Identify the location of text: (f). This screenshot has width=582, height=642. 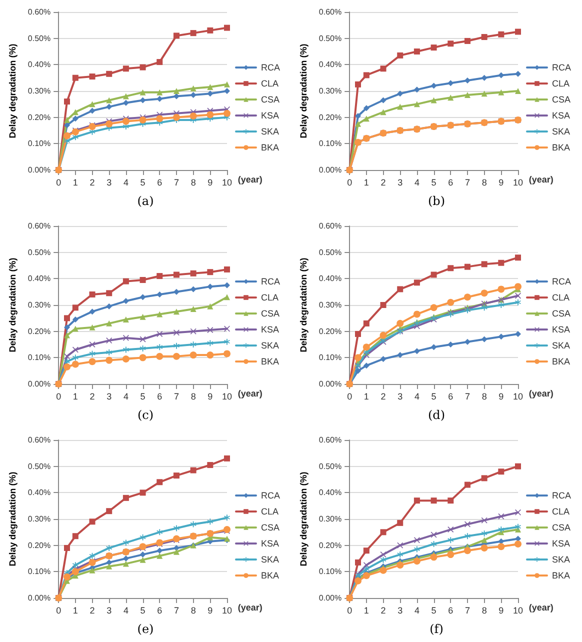
(437, 629).